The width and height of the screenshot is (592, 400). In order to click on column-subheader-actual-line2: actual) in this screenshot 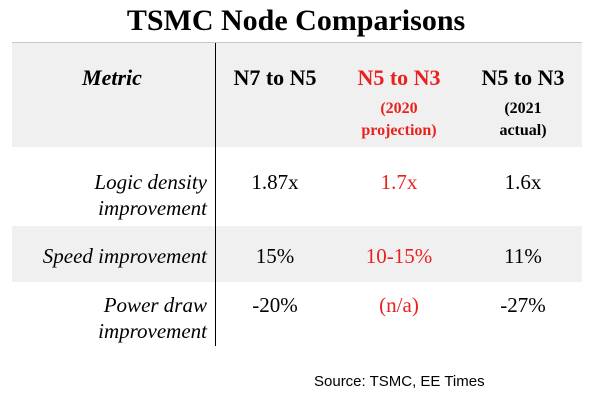, I will do `click(523, 130)`.